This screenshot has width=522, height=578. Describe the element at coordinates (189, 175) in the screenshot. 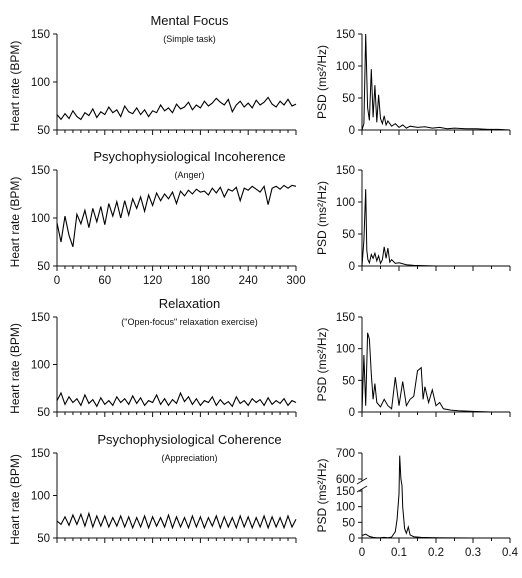

I see `panel-subtitle: (Anger)` at that location.